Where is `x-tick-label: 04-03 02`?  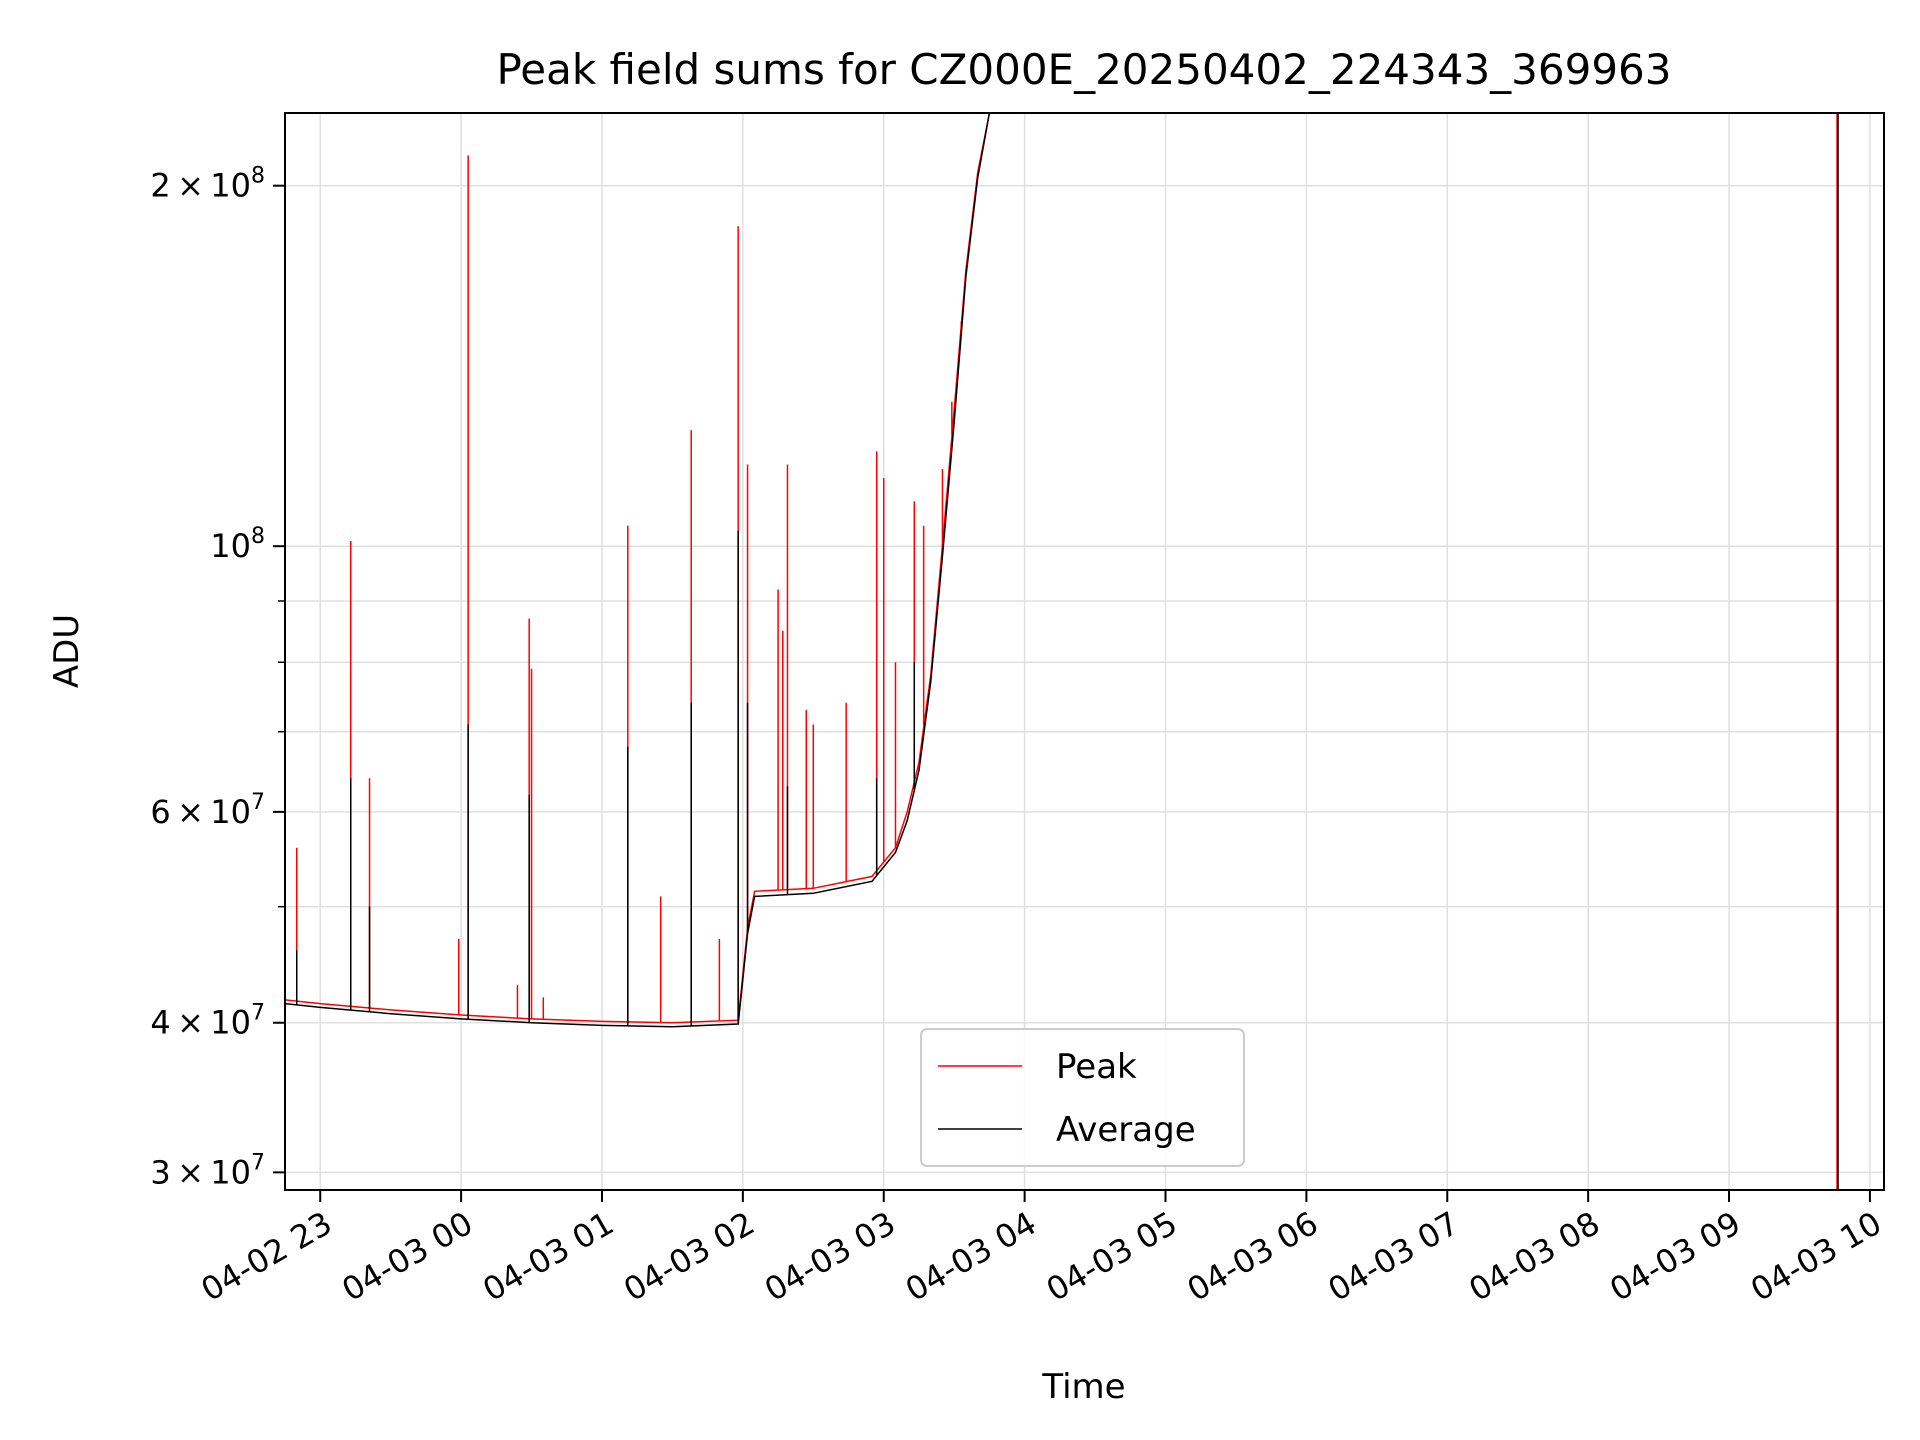
x-tick-label: 04-03 02 is located at coordinates (689, 1256).